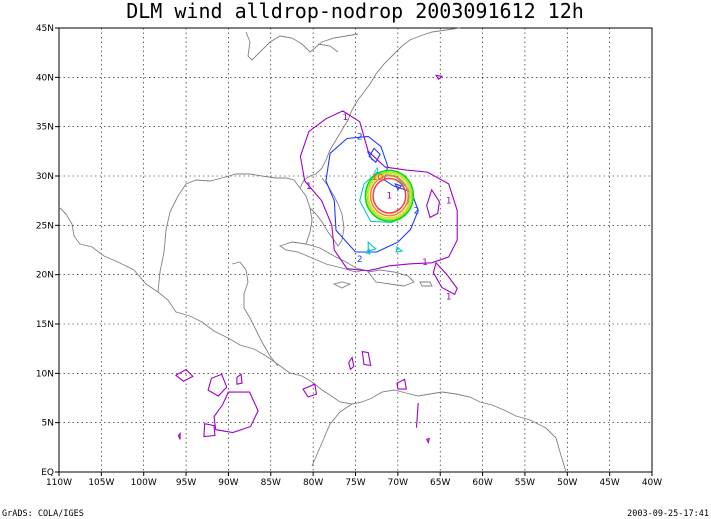 The width and height of the screenshot is (711, 519). I want to click on coast-florida, so click(380, 108).